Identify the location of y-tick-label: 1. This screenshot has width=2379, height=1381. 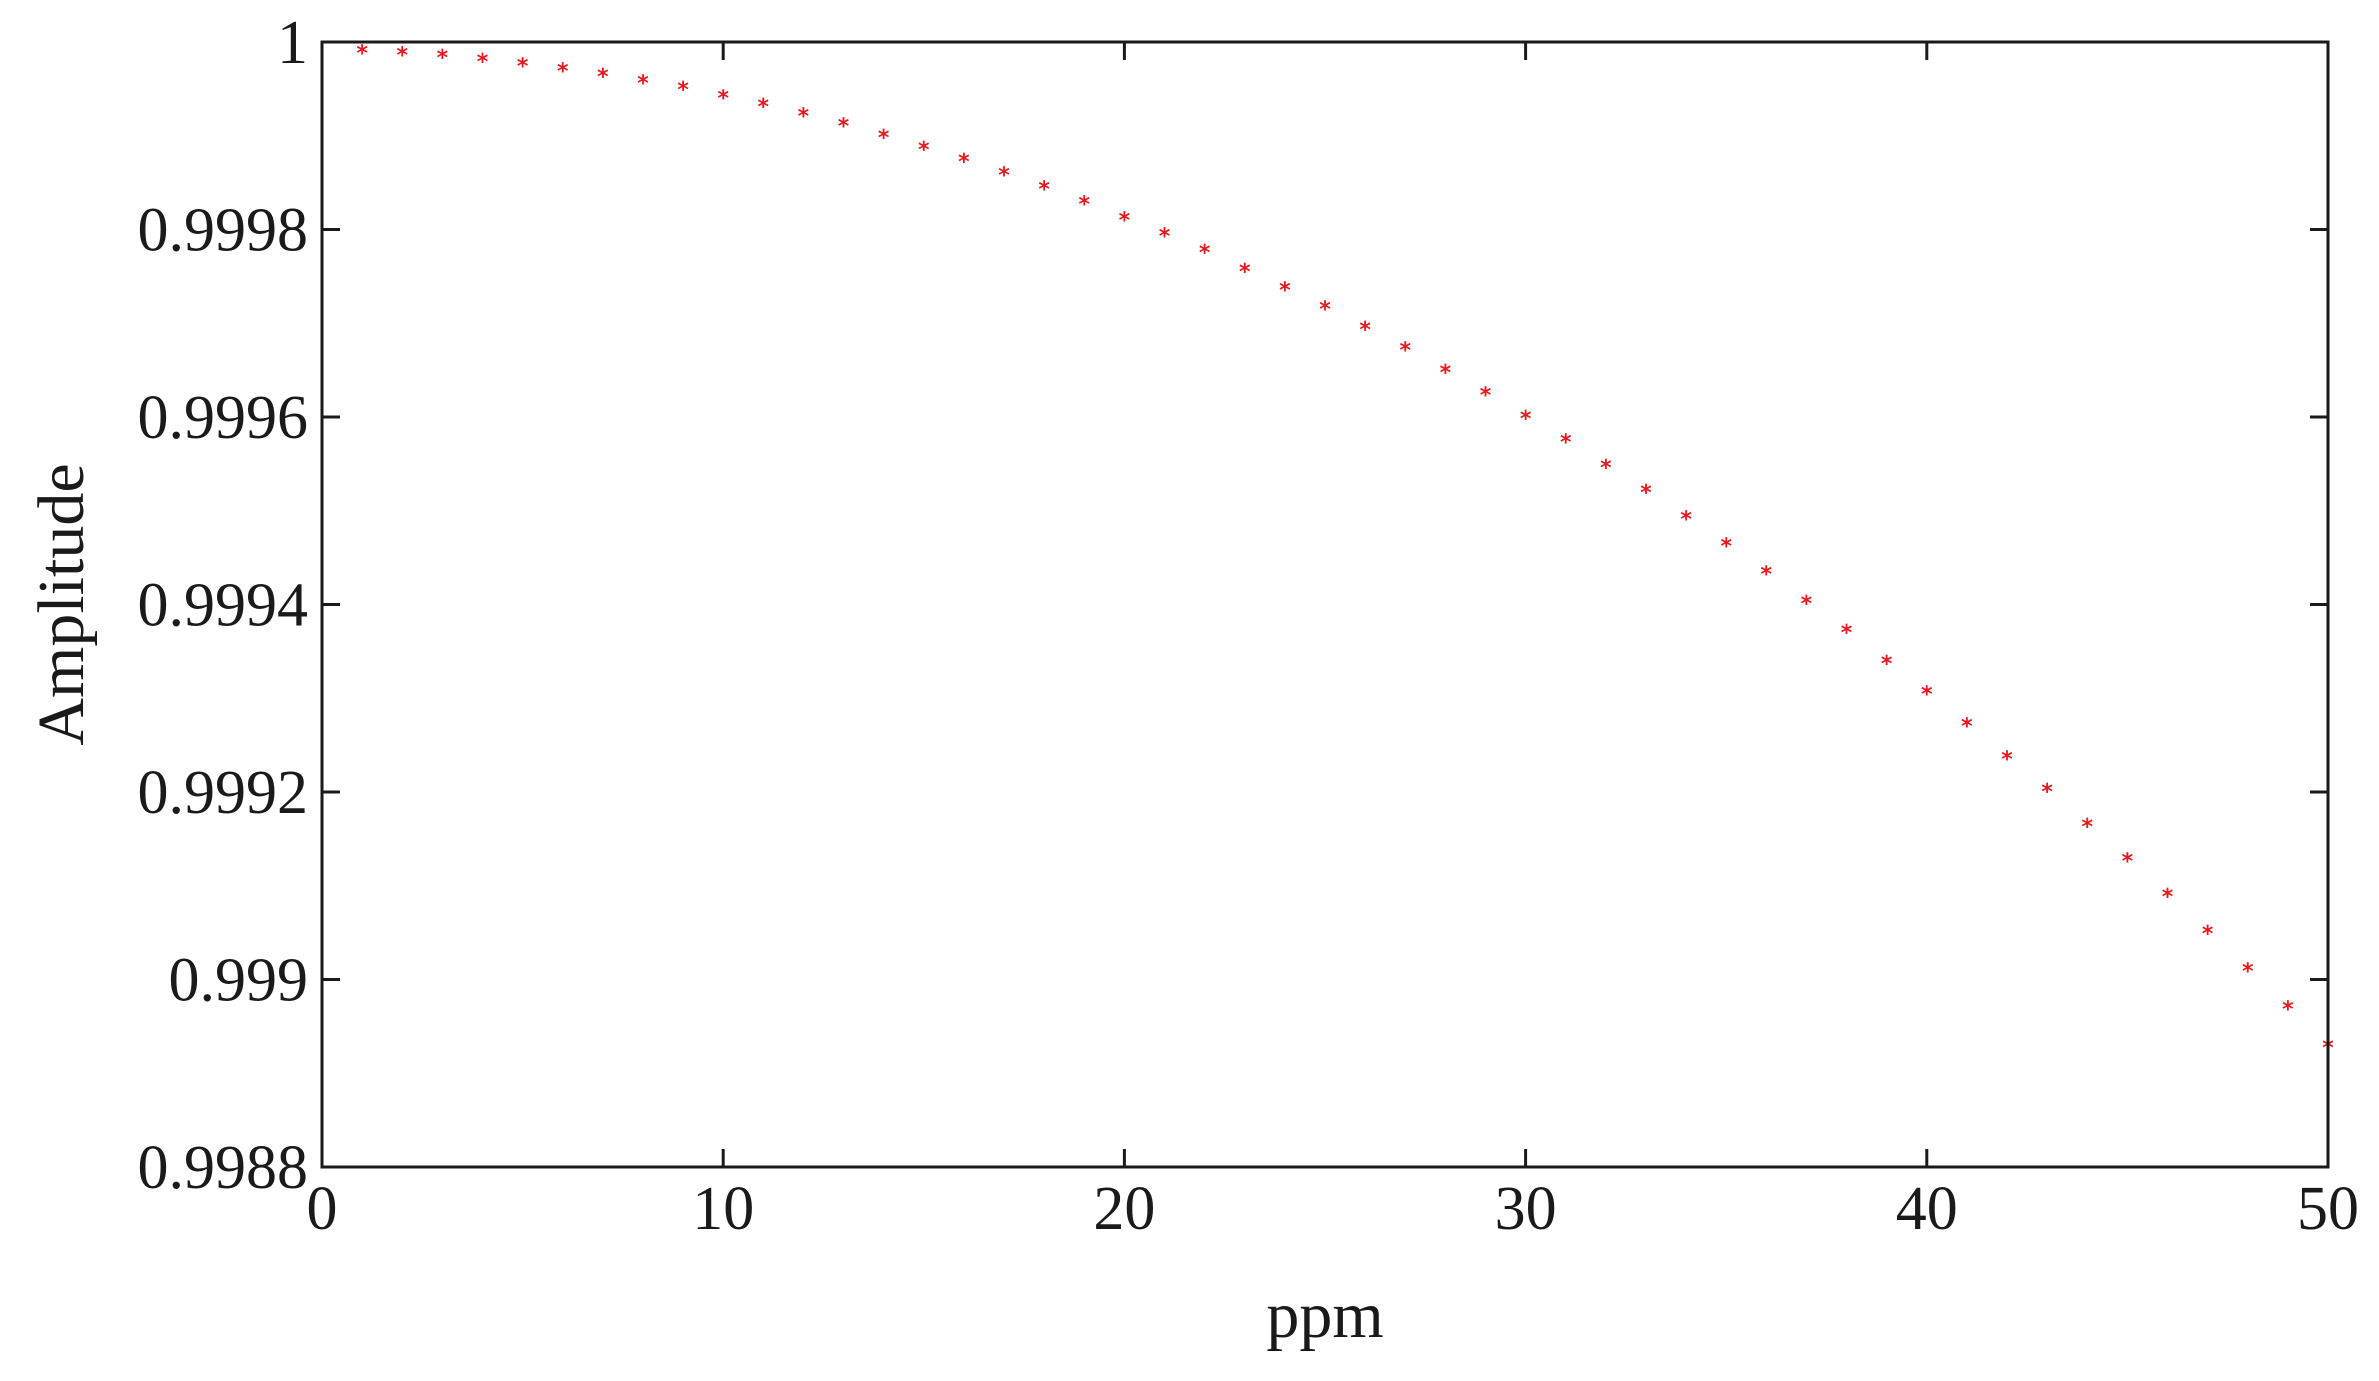
(292, 43).